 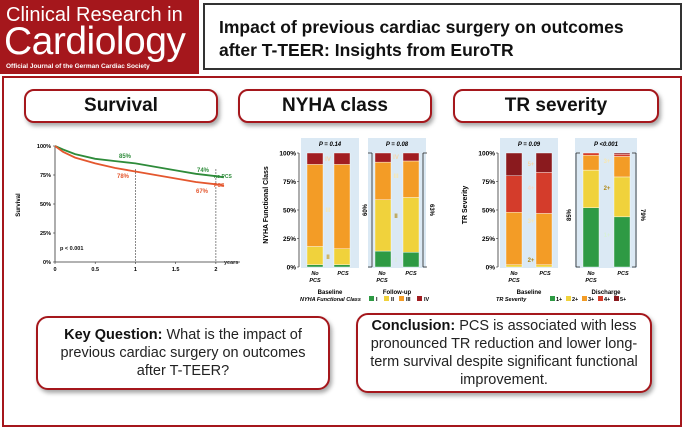 I want to click on tr-legend: 1+ 2+ 3+ 4+ 5+, so click(x=588, y=299).